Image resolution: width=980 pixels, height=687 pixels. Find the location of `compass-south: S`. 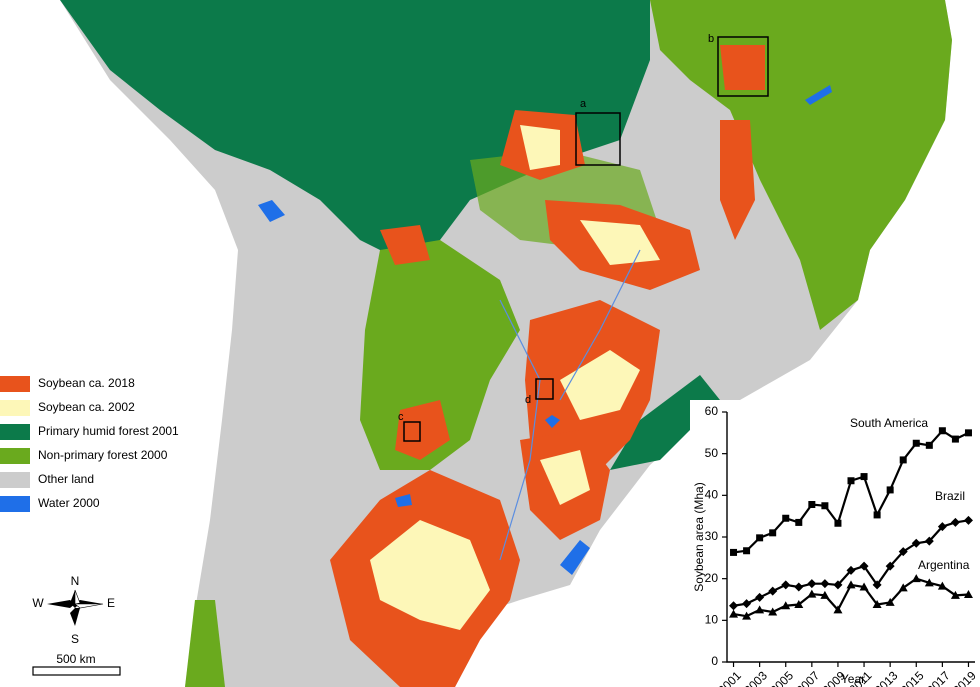

compass-south: S is located at coordinates (75, 639).